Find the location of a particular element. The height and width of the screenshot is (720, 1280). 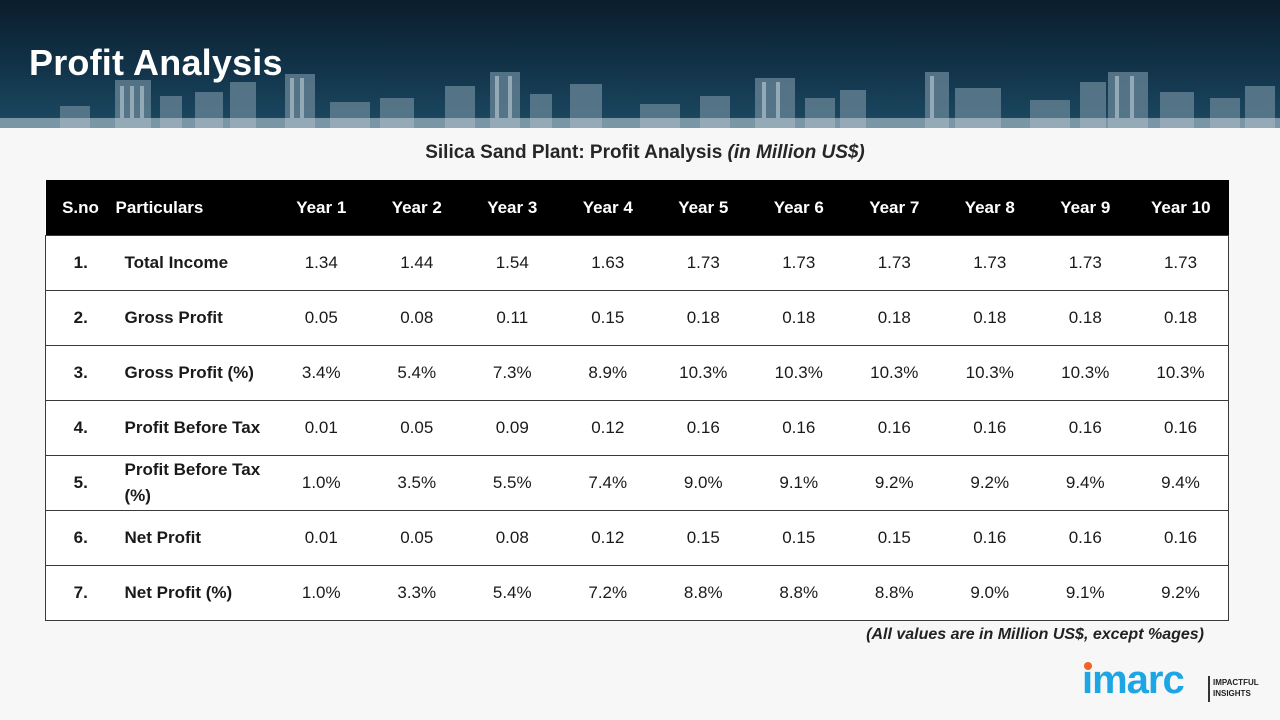

row-number: 2. is located at coordinates (80, 318).